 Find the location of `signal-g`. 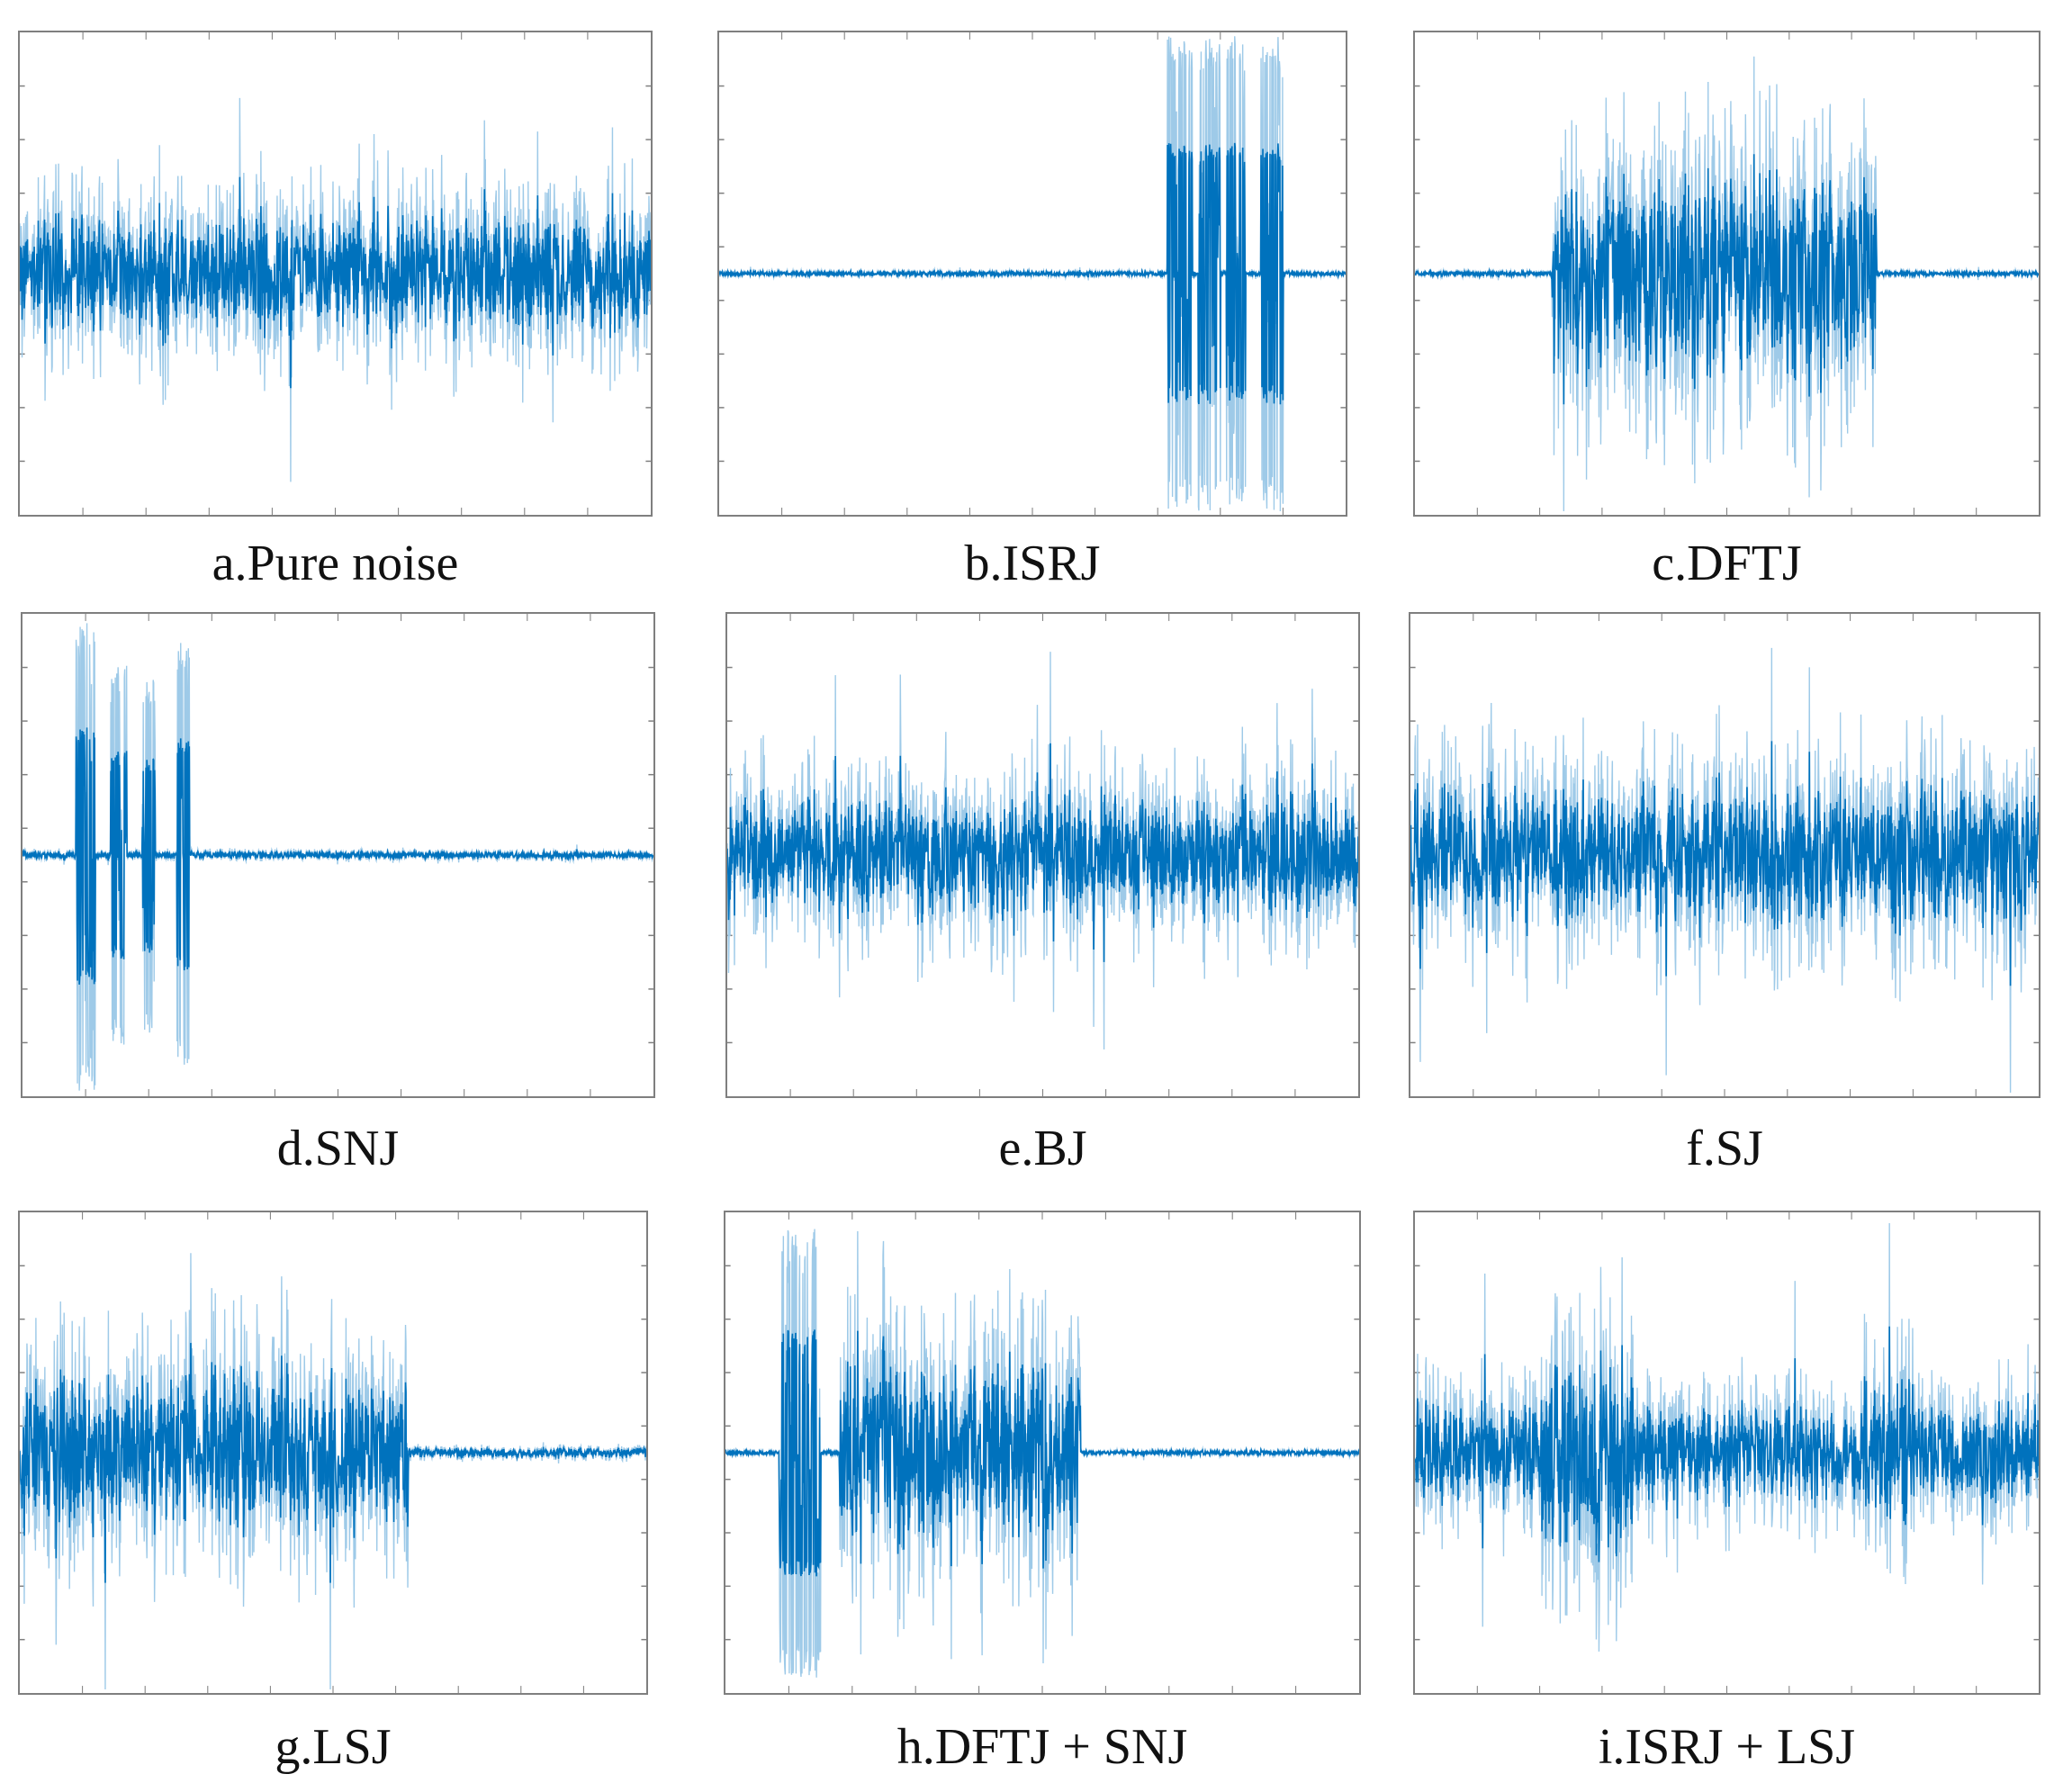

signal-g is located at coordinates (333, 1452).